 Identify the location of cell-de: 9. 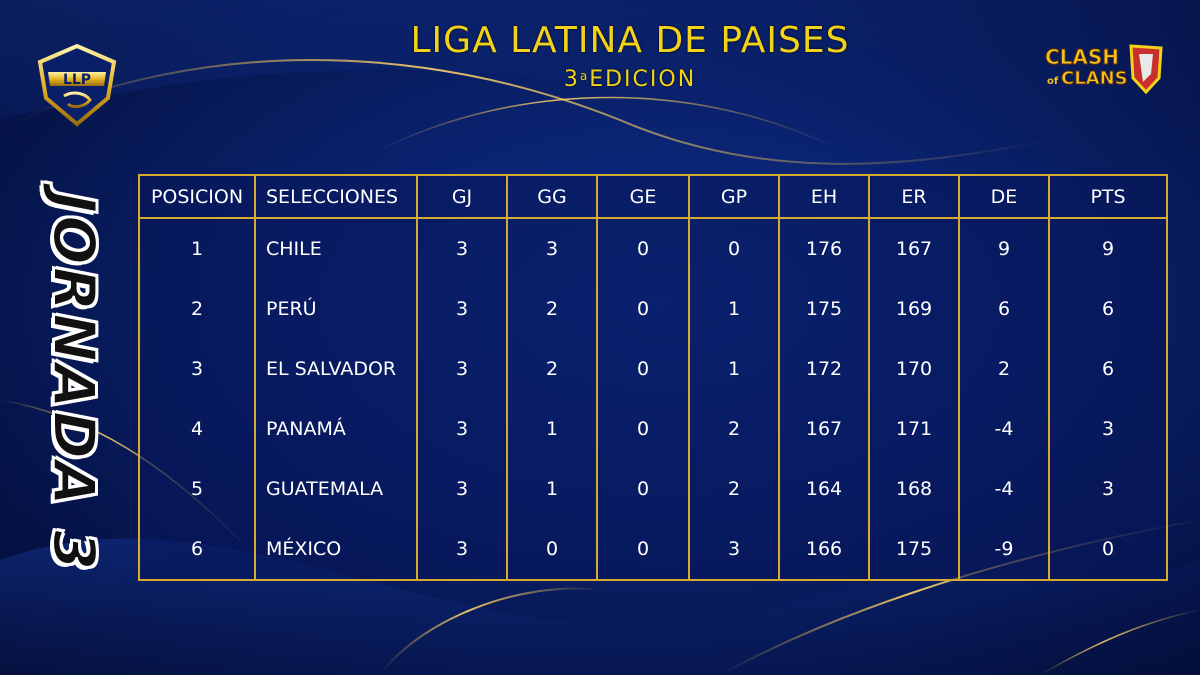
(1004, 248).